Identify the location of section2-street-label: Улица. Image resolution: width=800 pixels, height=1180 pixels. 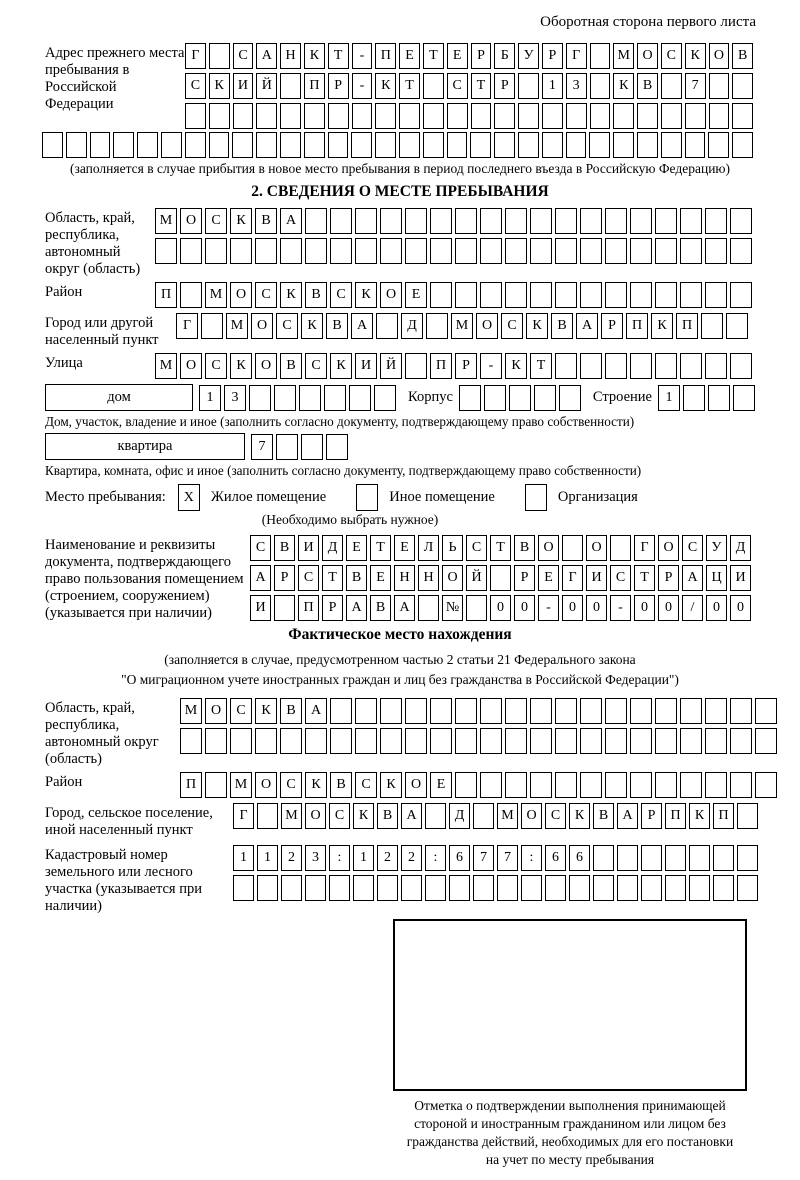
(64, 363).